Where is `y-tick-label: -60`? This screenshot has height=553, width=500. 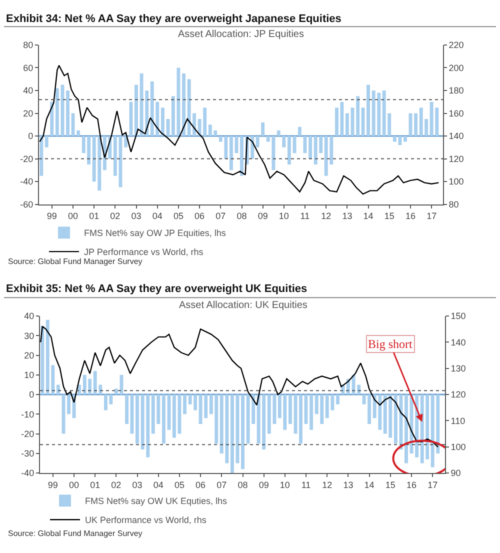
y-tick-label: -60 is located at coordinates (27, 204).